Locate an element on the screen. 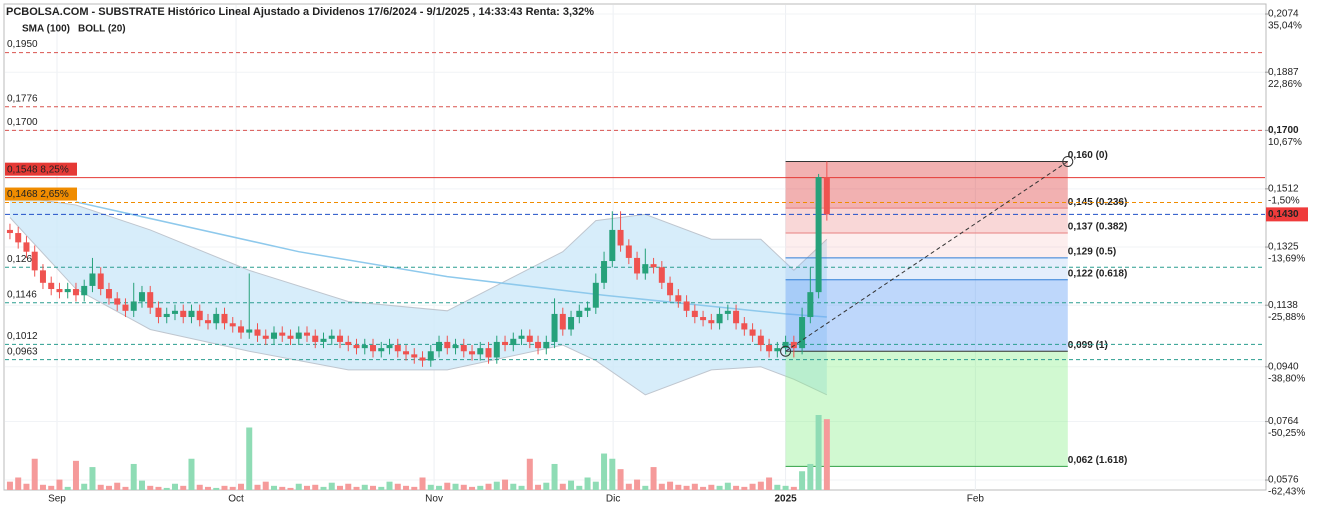 The height and width of the screenshot is (512, 1320). fib-anchor is located at coordinates (1068, 161).